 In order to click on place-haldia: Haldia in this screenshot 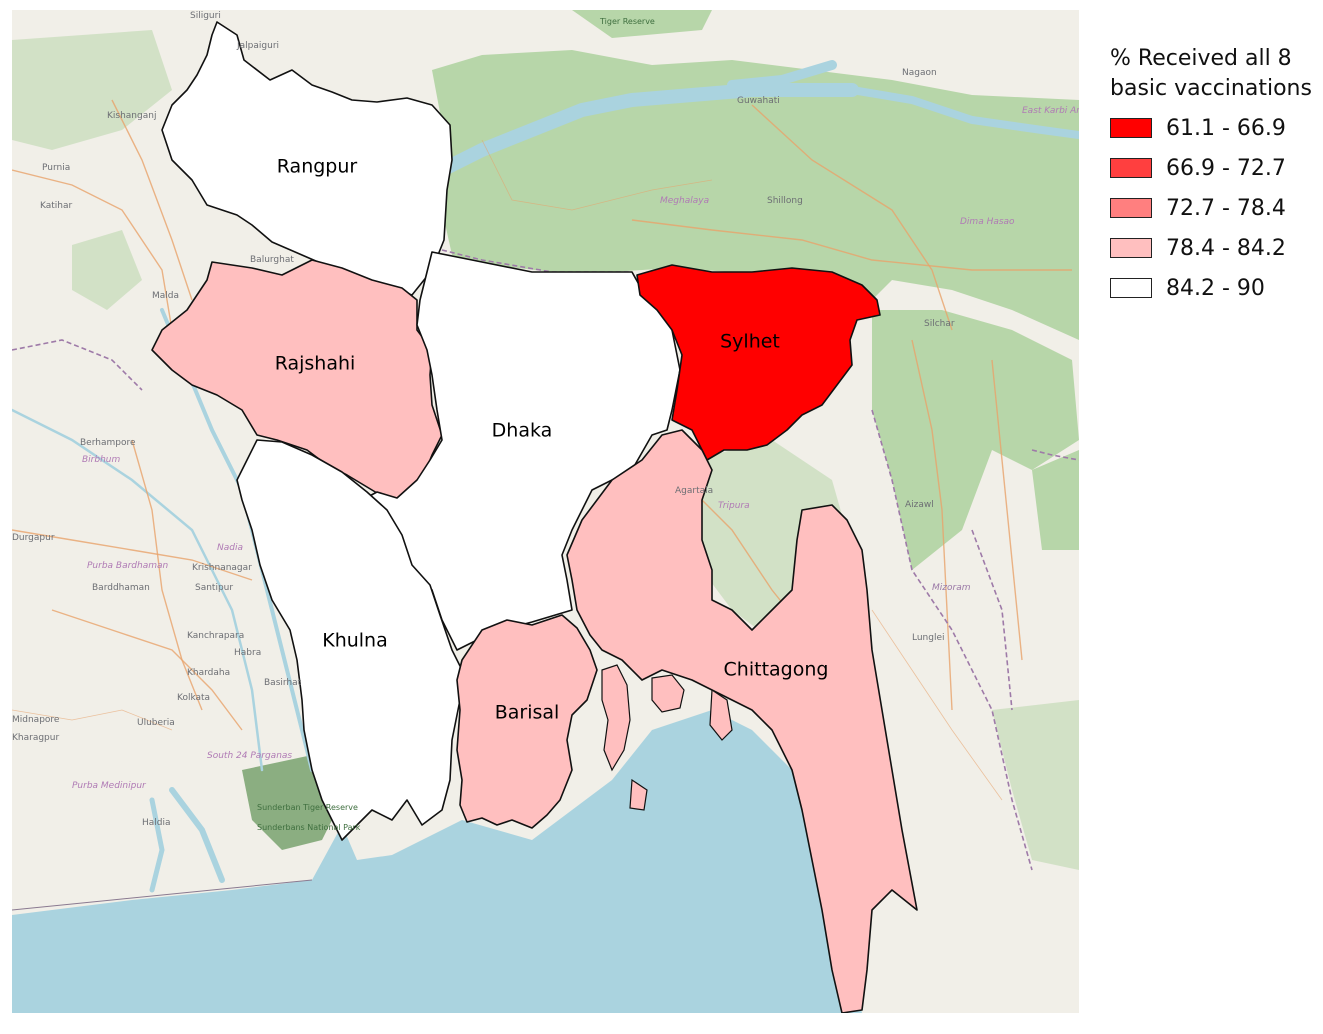, I will do `click(156, 823)`.